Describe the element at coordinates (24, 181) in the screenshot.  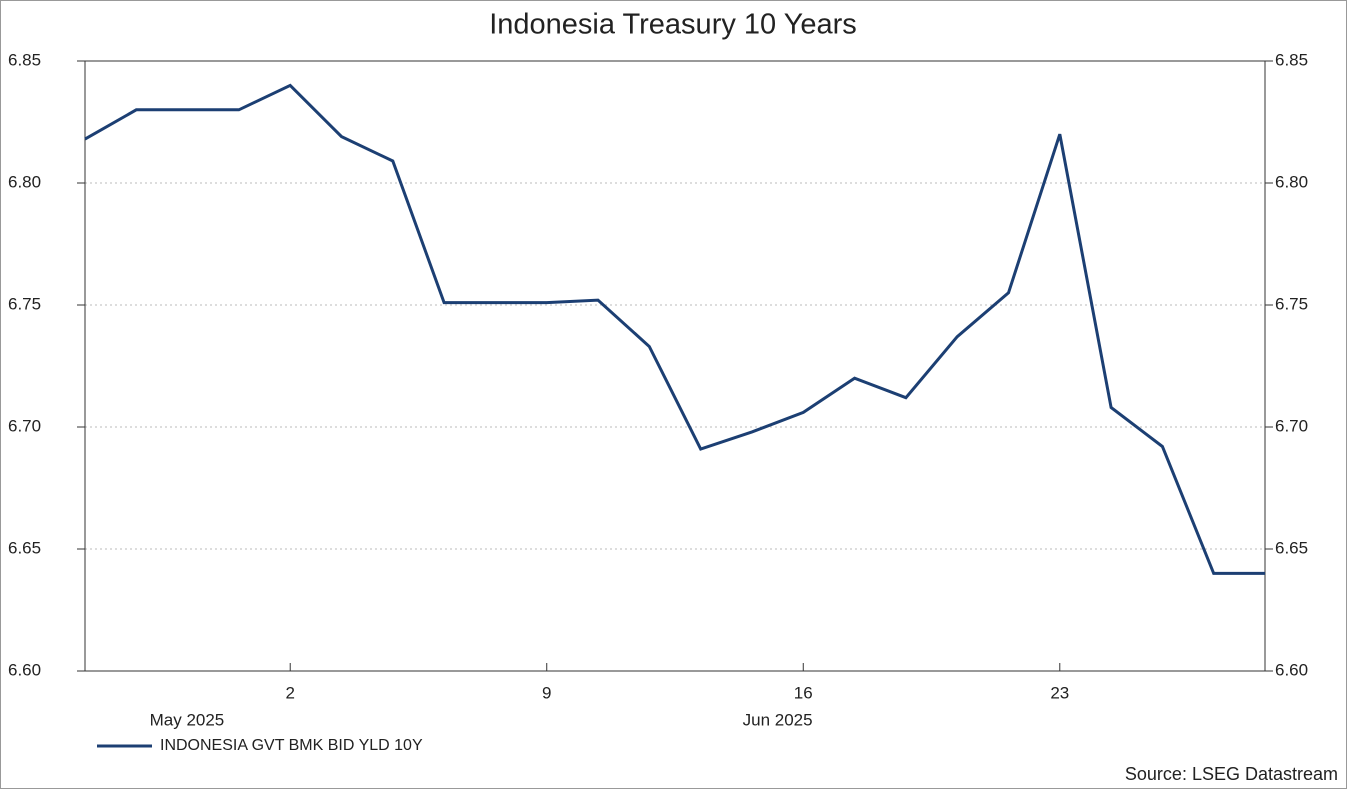
I see `y-tick-label: 6.80` at that location.